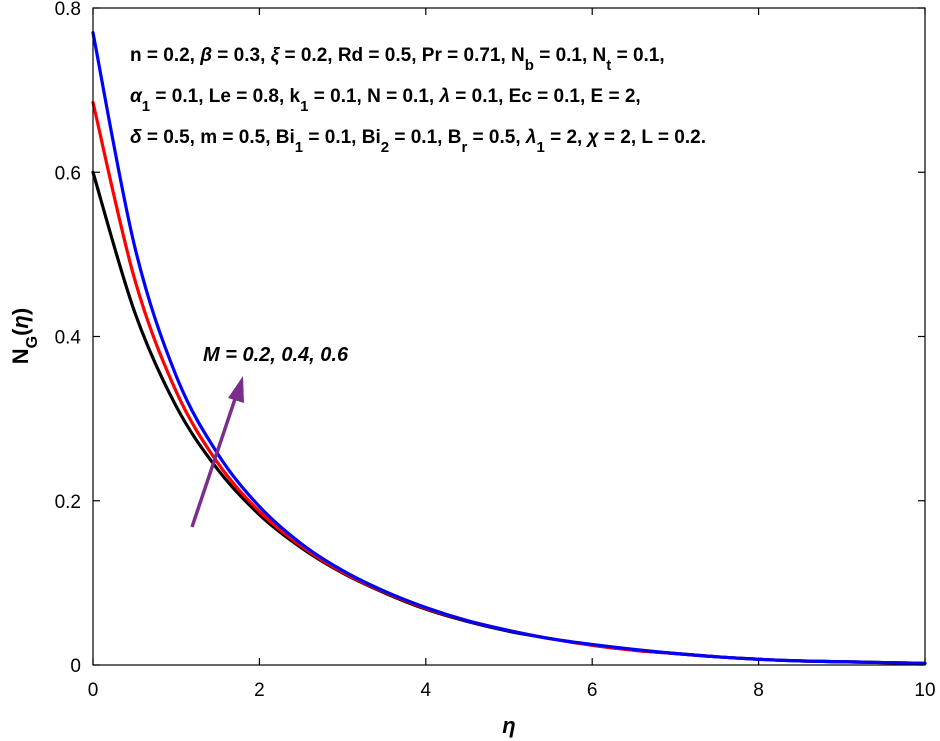 The height and width of the screenshot is (741, 940). Describe the element at coordinates (68, 173) in the screenshot. I see `y-tick-label: 0.6` at that location.